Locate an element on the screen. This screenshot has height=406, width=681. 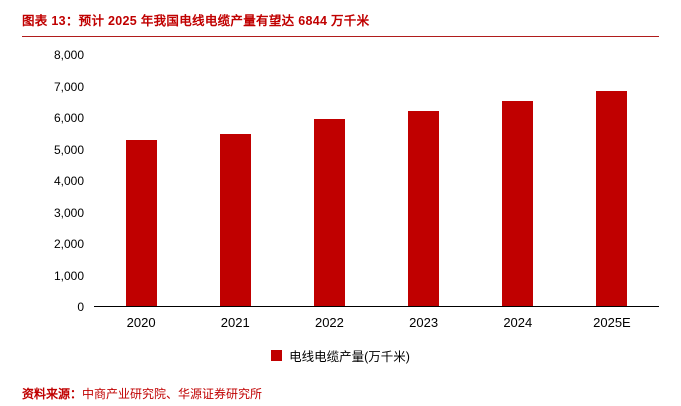
y-tick-label: 1,000 is located at coordinates (68, 275).